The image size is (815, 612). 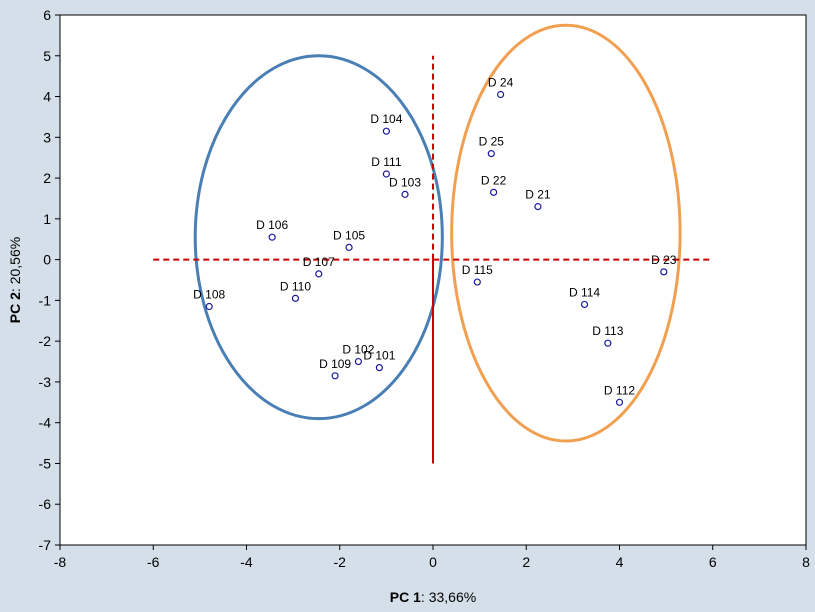 What do you see at coordinates (45, 300) in the screenshot?
I see `y-tick-label: -1` at bounding box center [45, 300].